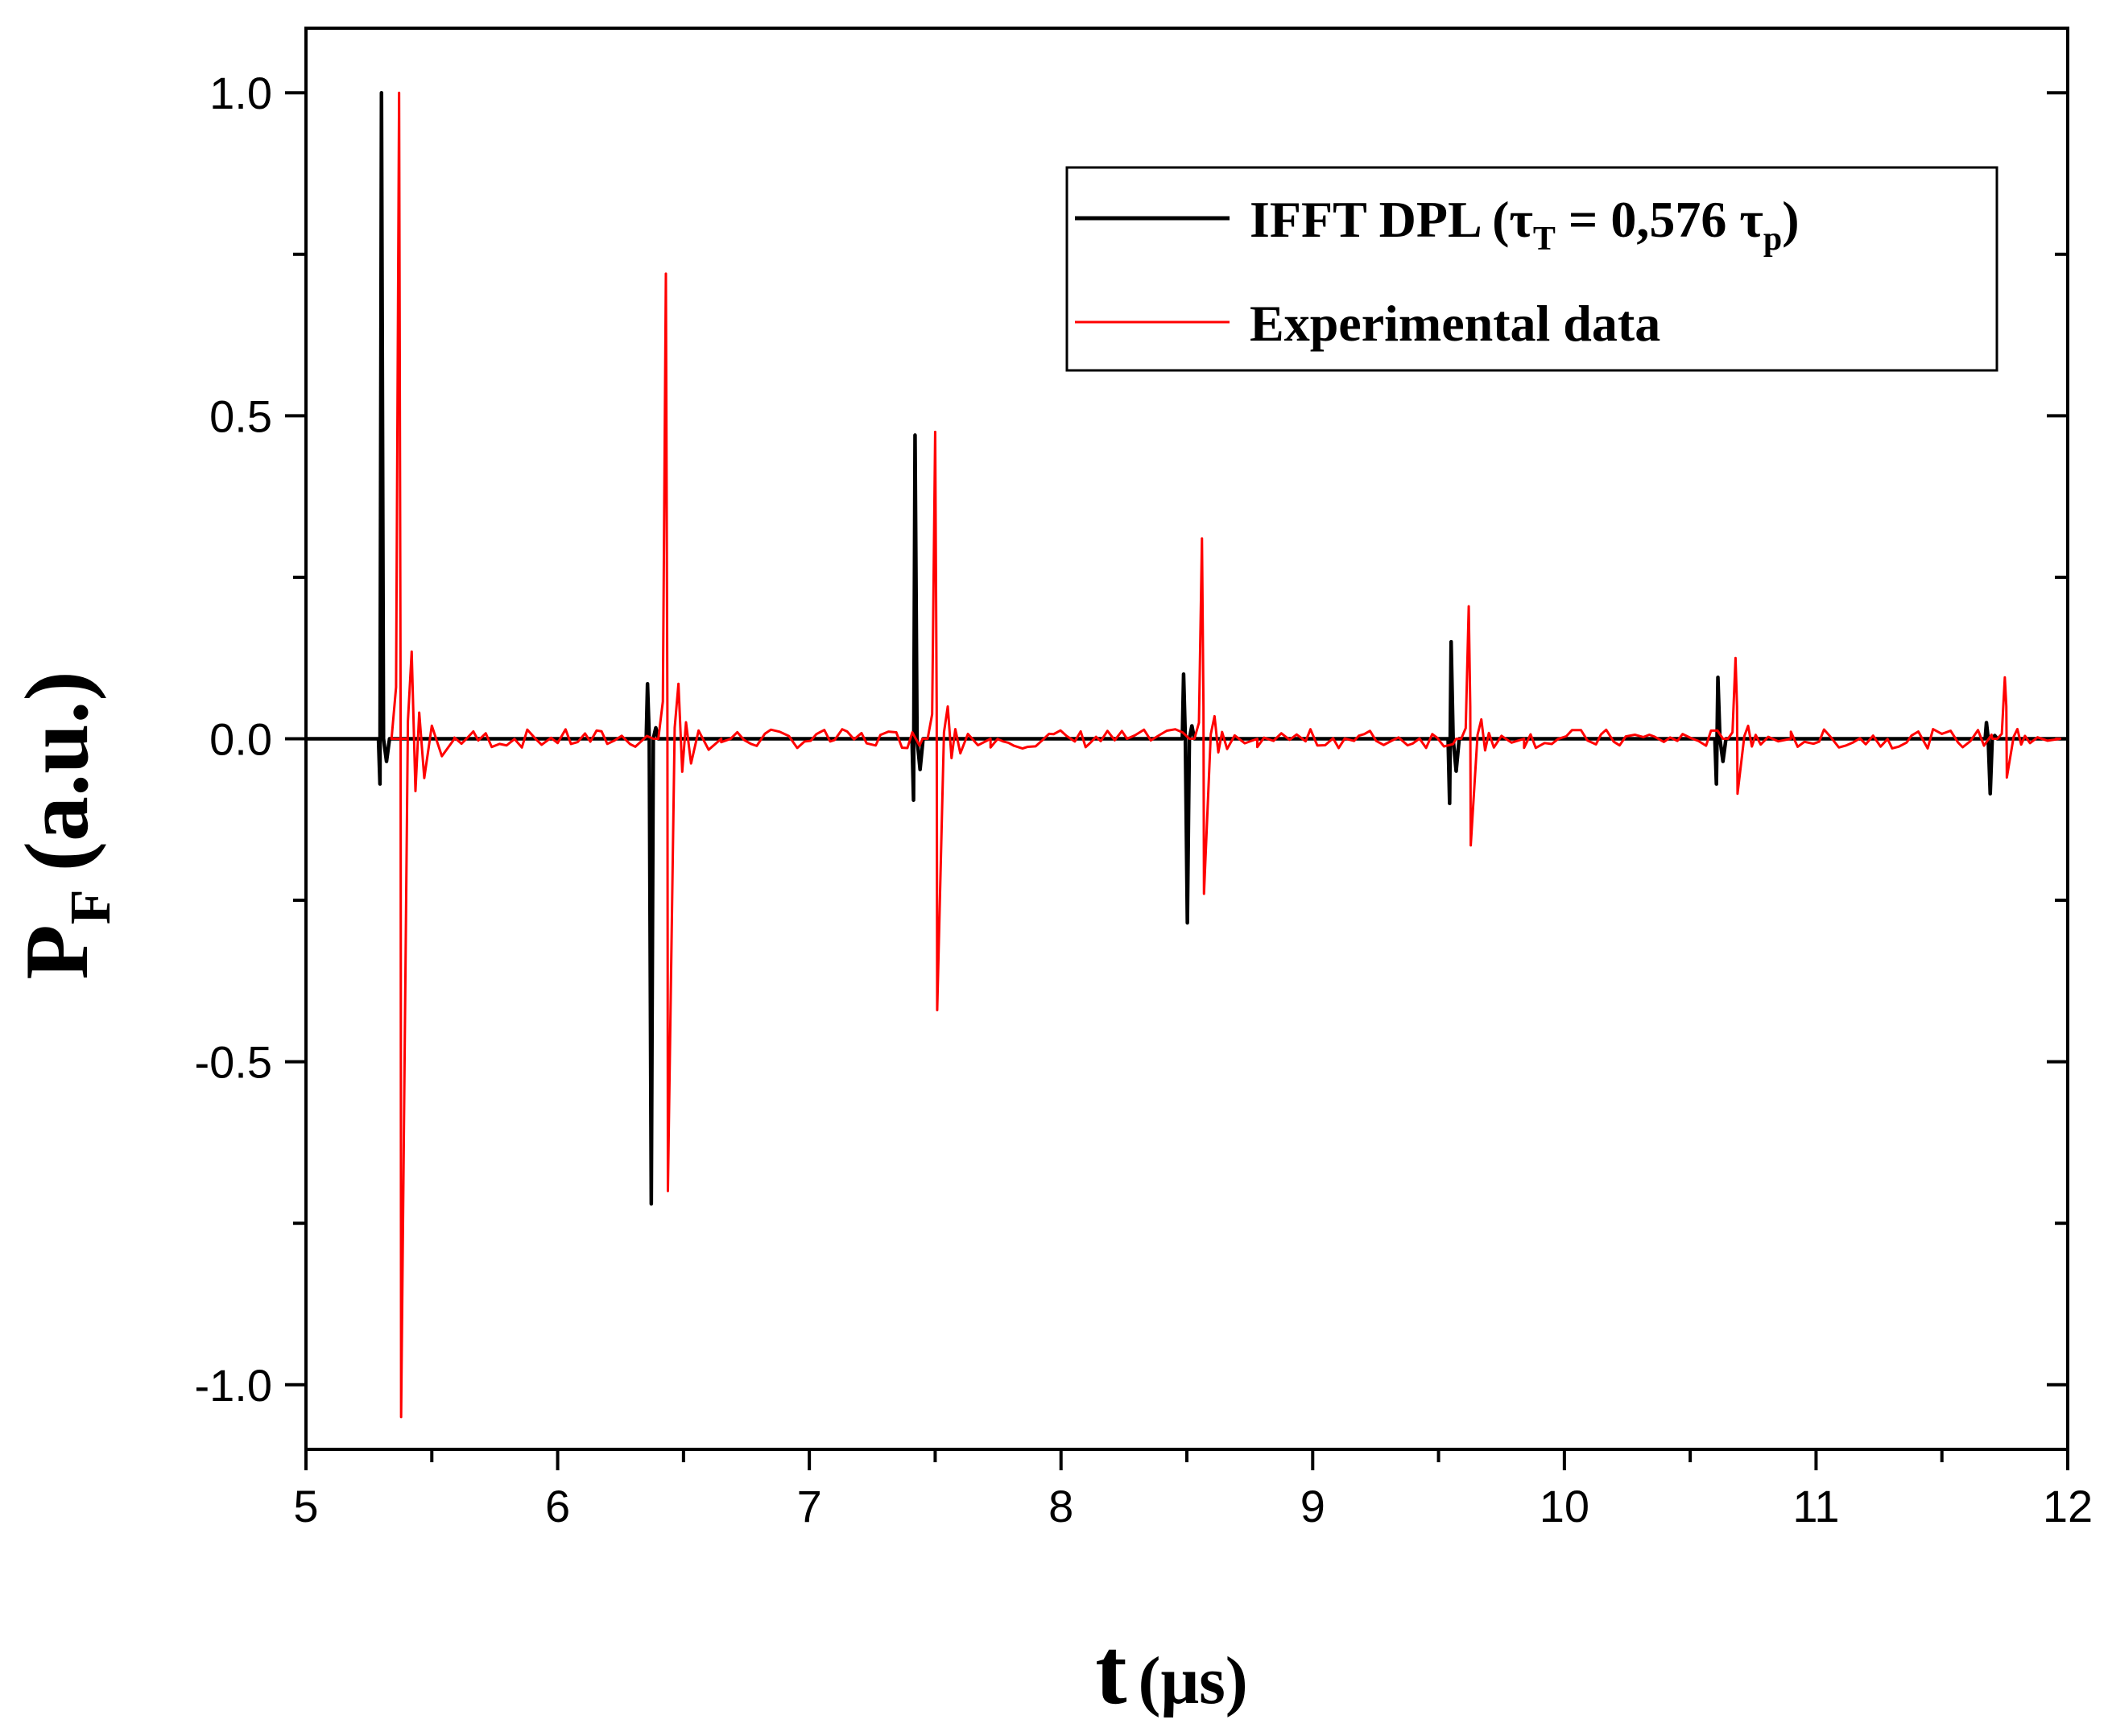 The height and width of the screenshot is (1736, 2108). Describe the element at coordinates (241, 416) in the screenshot. I see `y-tick-label: 0.5` at that location.